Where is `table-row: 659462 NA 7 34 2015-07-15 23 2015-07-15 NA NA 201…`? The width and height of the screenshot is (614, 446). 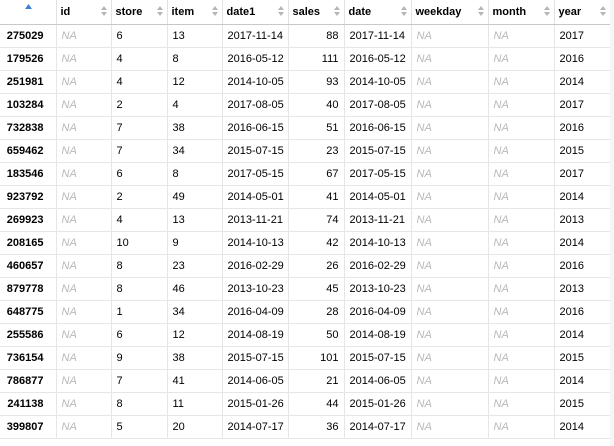 table-row: 659462 NA 7 34 2015-07-15 23 2015-07-15 NA NA 201… is located at coordinates (305, 151).